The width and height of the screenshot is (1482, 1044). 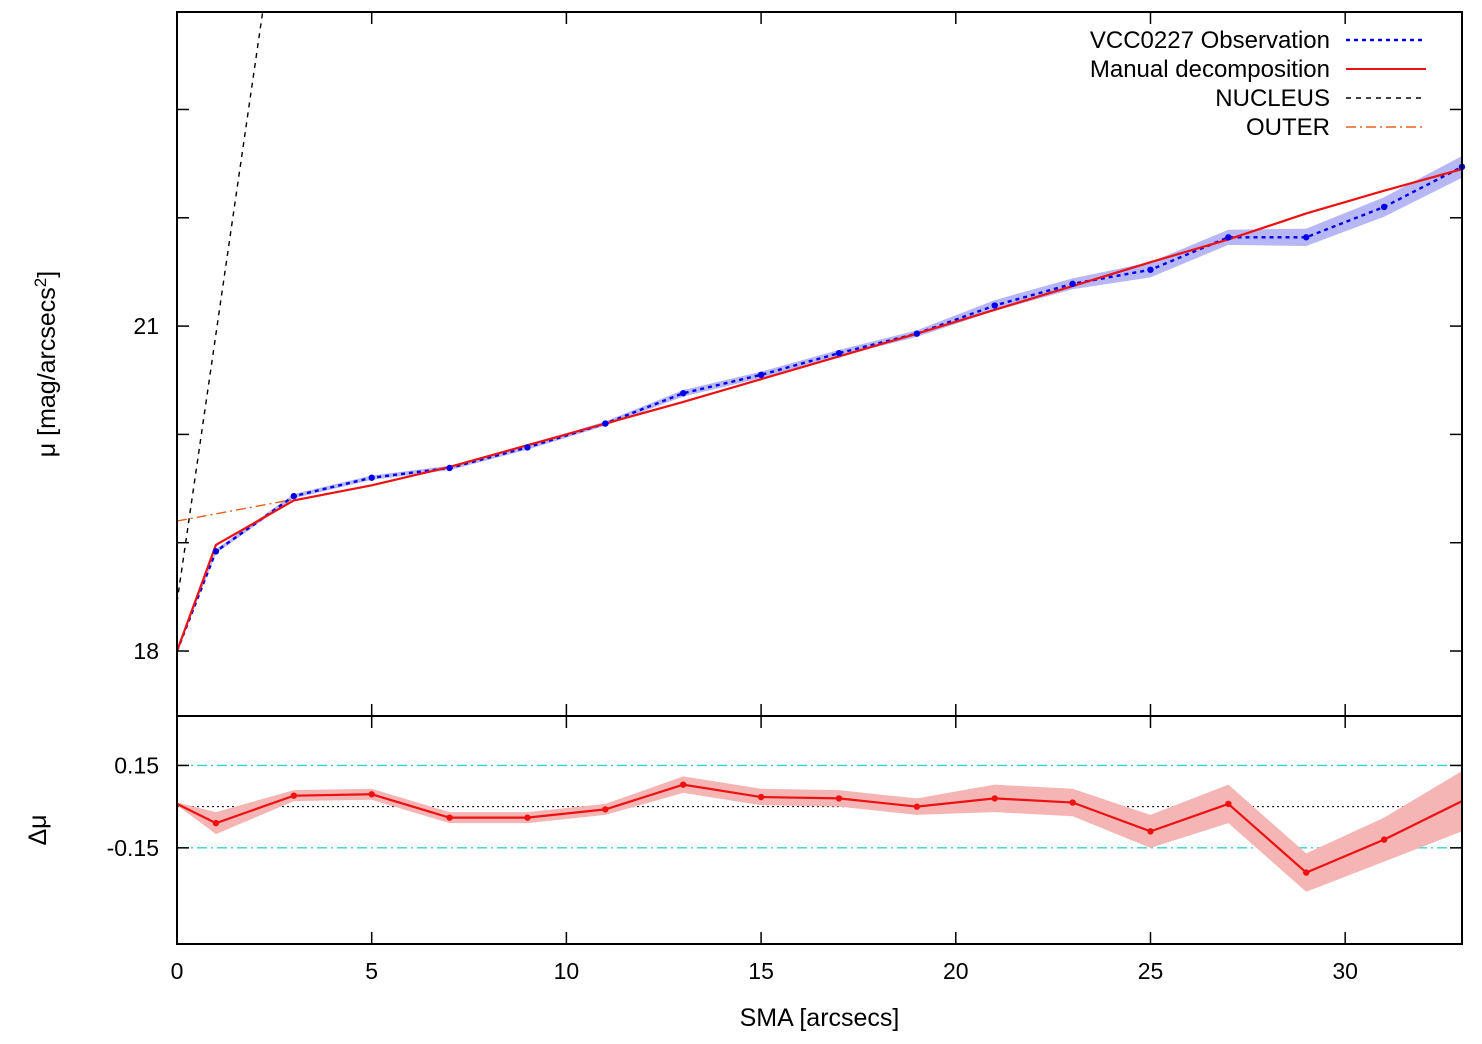 What do you see at coordinates (371, 971) in the screenshot?
I see `x-tick-label: 5` at bounding box center [371, 971].